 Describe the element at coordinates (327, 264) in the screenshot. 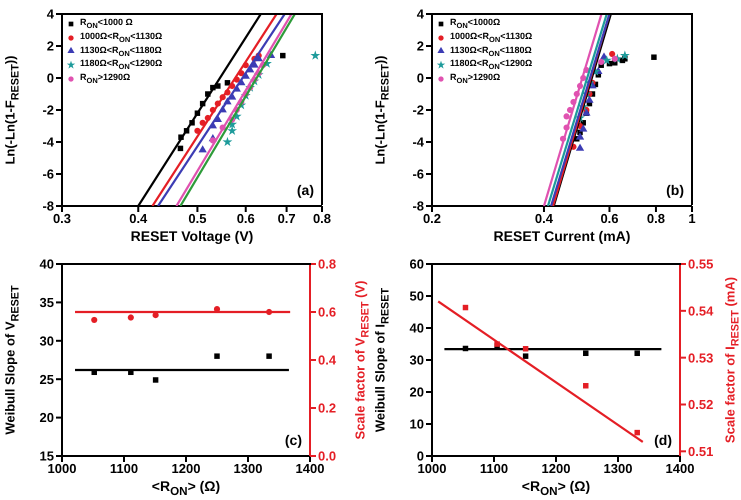

I see `y2-tick-label: 0.8` at that location.